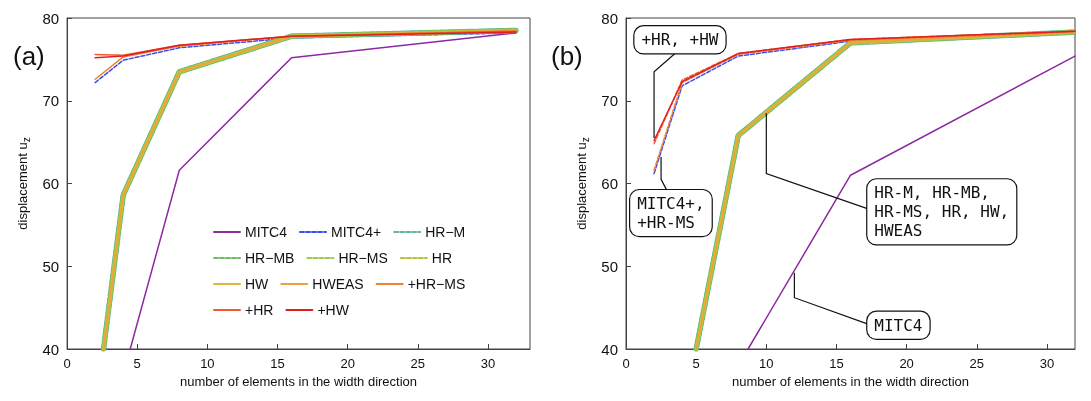 This screenshot has width=1091, height=401. Describe the element at coordinates (356, 232) in the screenshot. I see `legend-label: MITC4+` at that location.